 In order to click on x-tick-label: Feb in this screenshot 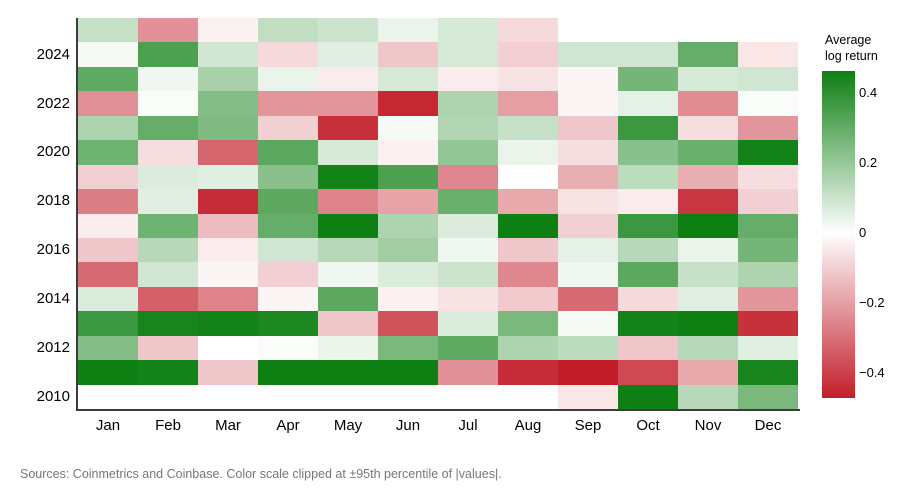, I will do `click(168, 425)`.